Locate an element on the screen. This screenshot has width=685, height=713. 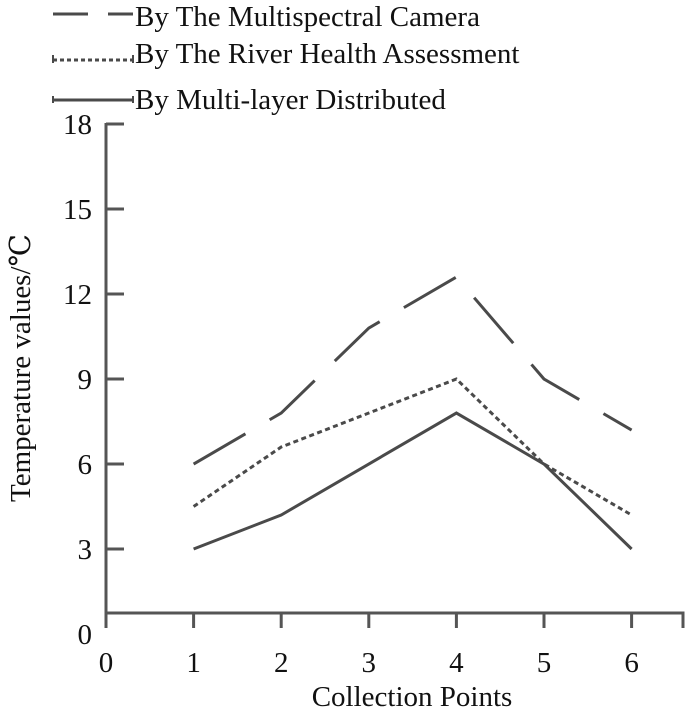
y-tick-label: 18 is located at coordinates (77, 125).